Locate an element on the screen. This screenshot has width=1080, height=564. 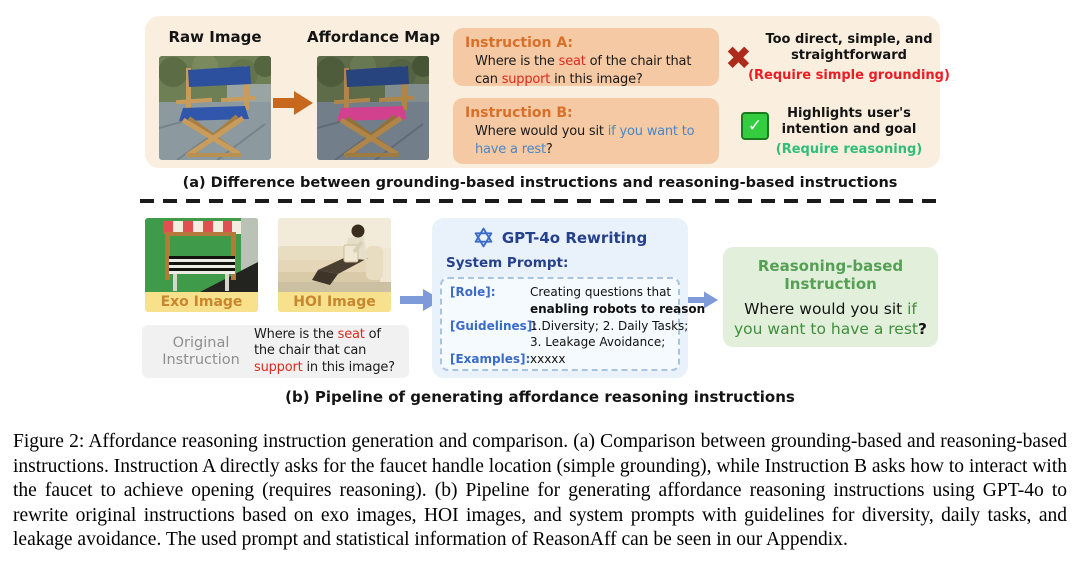
hoi-image-illustration is located at coordinates (334, 255).